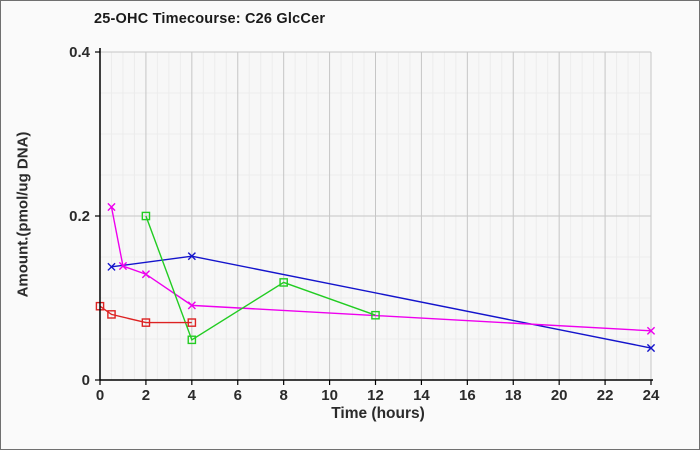  I want to click on x-tick-label: 22, so click(605, 395).